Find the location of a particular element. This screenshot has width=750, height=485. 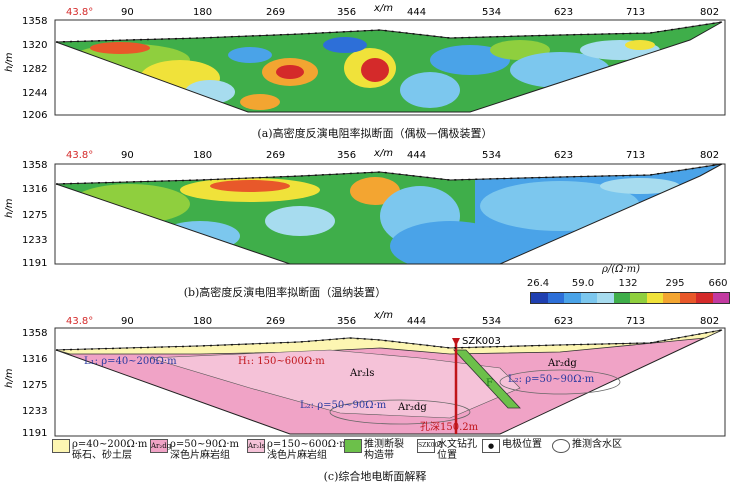

caption-b: (b)高密度反演电阻率拟断面（温纳装置） is located at coordinates (285, 292).